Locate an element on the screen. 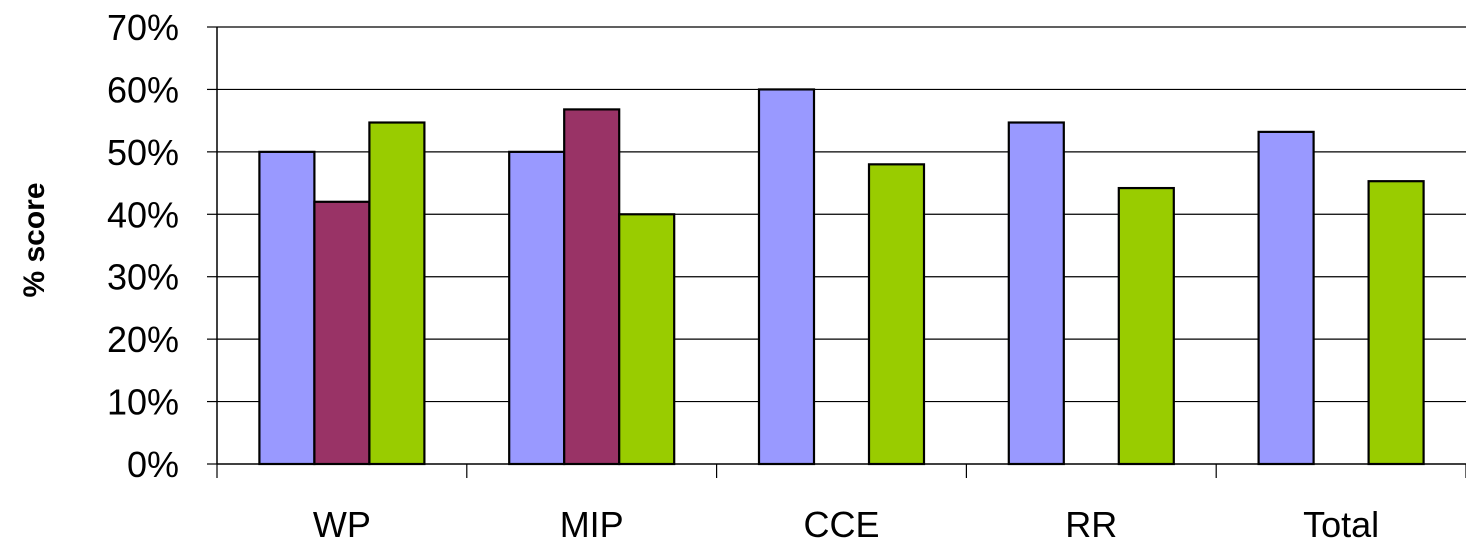 This screenshot has height=544, width=1466. y-tick-label: 20% is located at coordinates (143, 339).